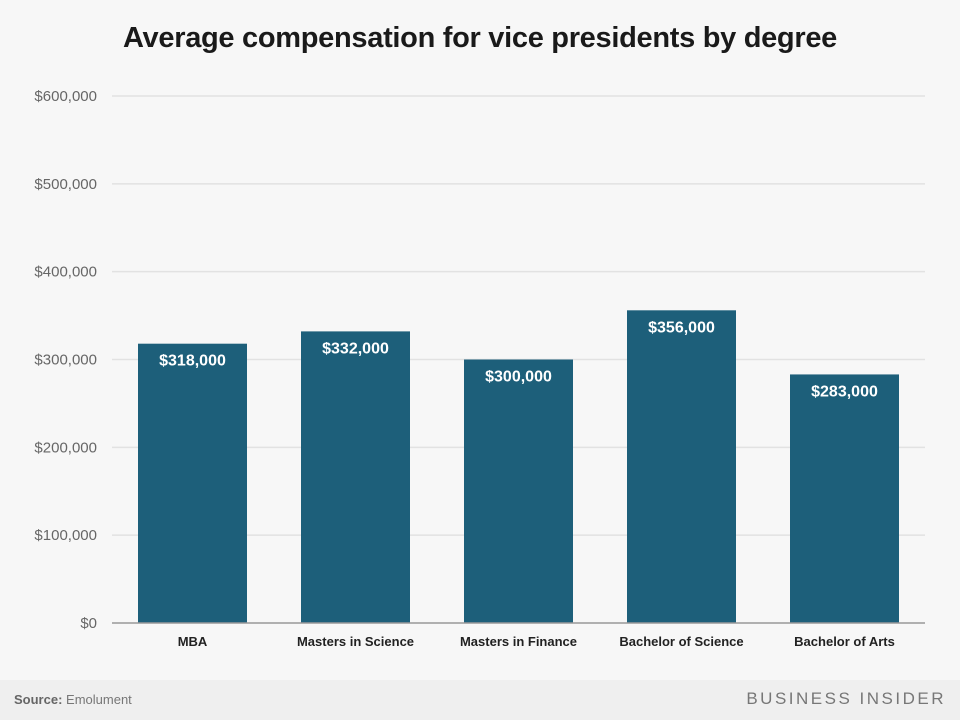  What do you see at coordinates (65, 96) in the screenshot?
I see `y-tick-label: $600,000` at bounding box center [65, 96].